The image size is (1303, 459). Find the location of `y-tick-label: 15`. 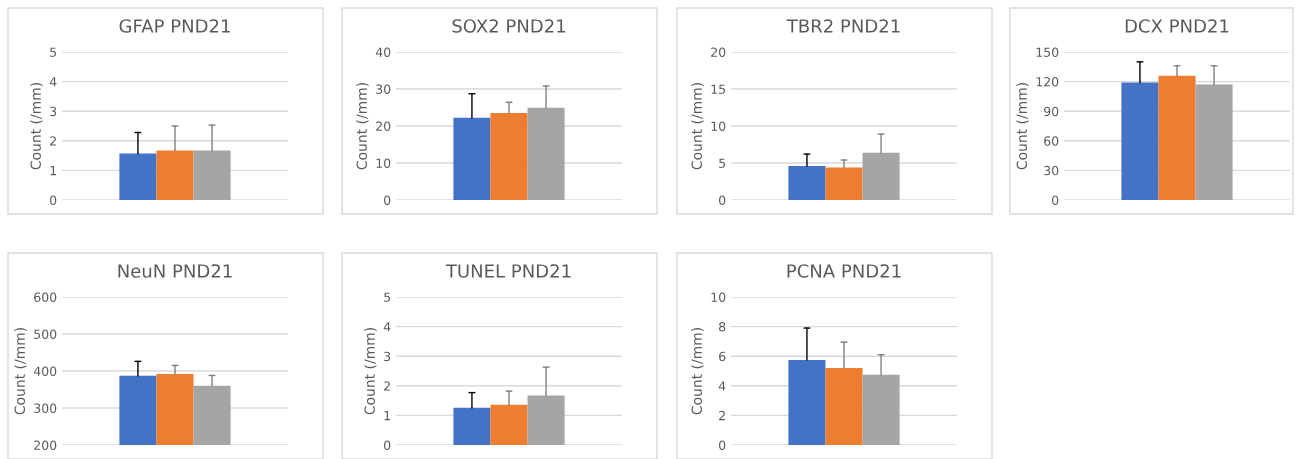

y-tick-label: 15 is located at coordinates (718, 89).